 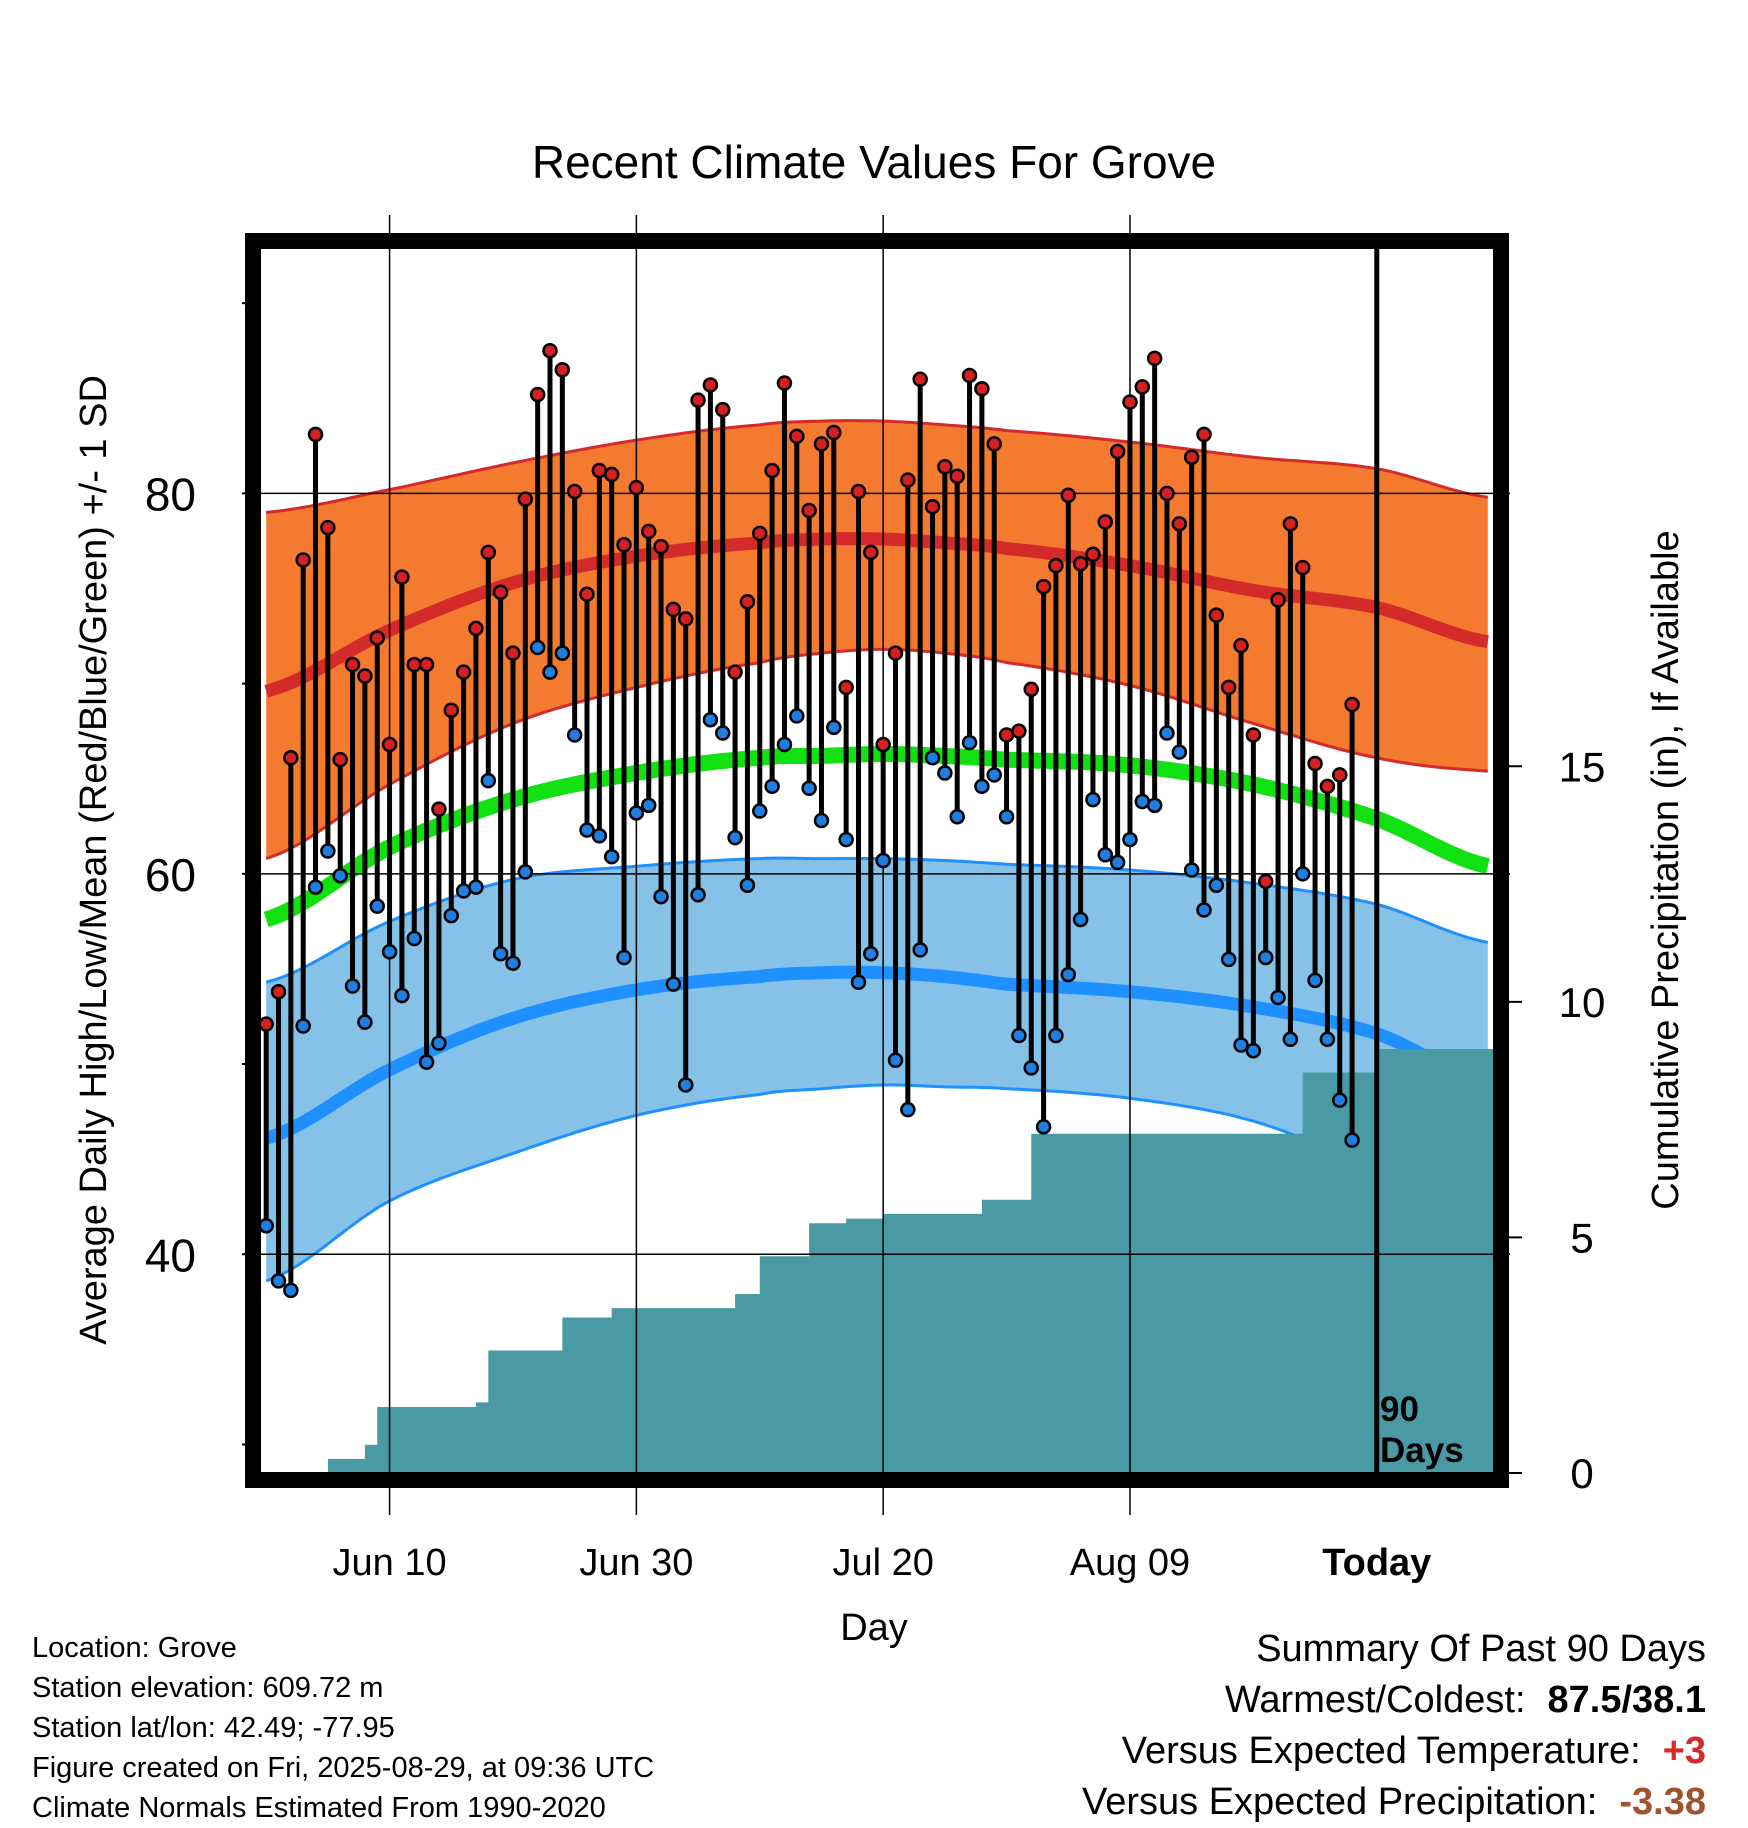 What do you see at coordinates (876, 754) in the screenshot?
I see `high-sd-band-lower-edge` at bounding box center [876, 754].